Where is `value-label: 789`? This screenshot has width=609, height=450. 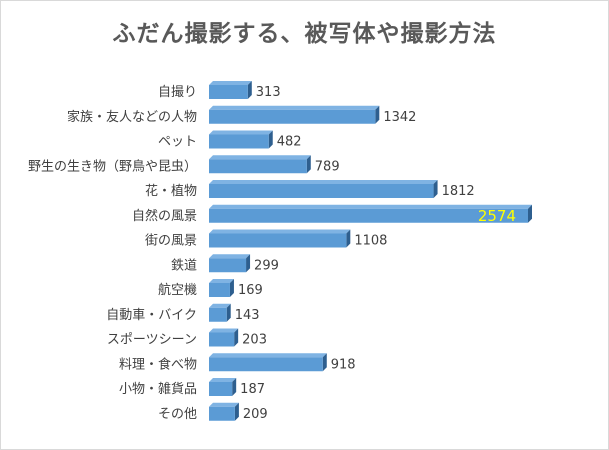
value-label: 789 is located at coordinates (327, 166).